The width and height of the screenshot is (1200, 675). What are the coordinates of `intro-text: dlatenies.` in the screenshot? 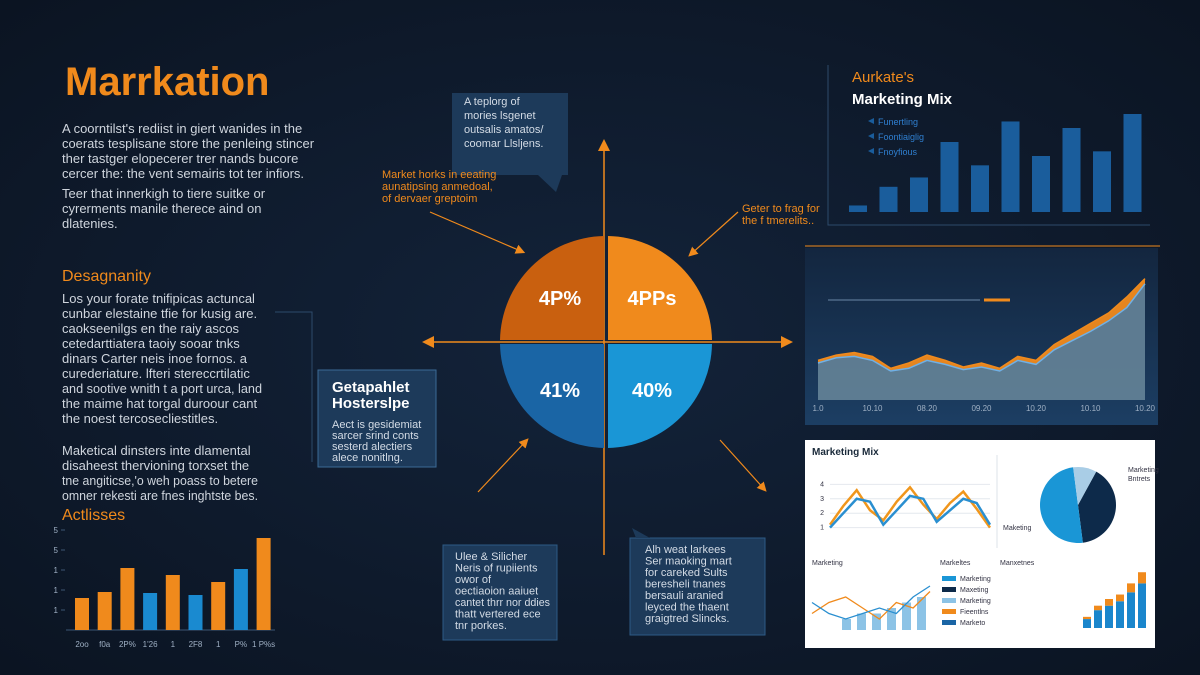 It's located at (90, 223).